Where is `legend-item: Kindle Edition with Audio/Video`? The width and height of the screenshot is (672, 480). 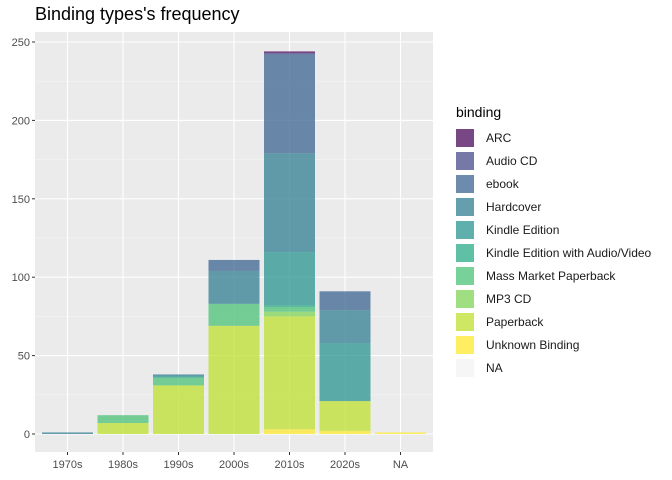
legend-item: Kindle Edition with Audio/Video is located at coordinates (553, 252).